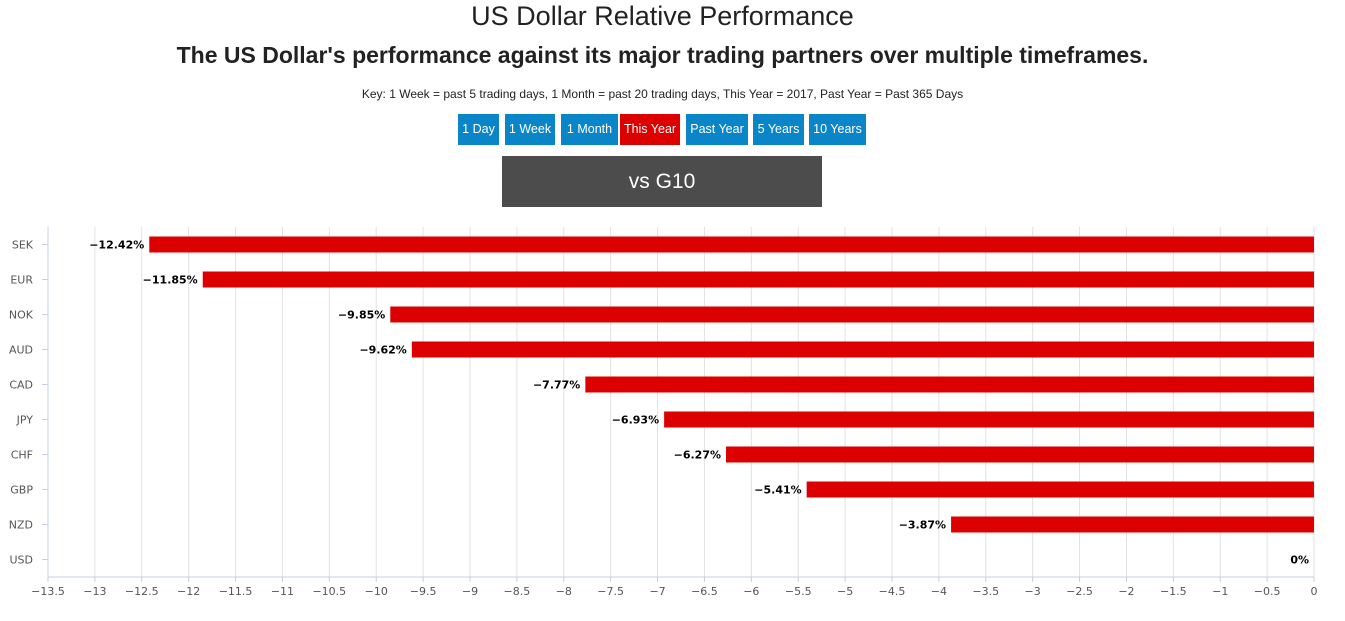  What do you see at coordinates (758, 279) in the screenshot?
I see `bar-eur` at bounding box center [758, 279].